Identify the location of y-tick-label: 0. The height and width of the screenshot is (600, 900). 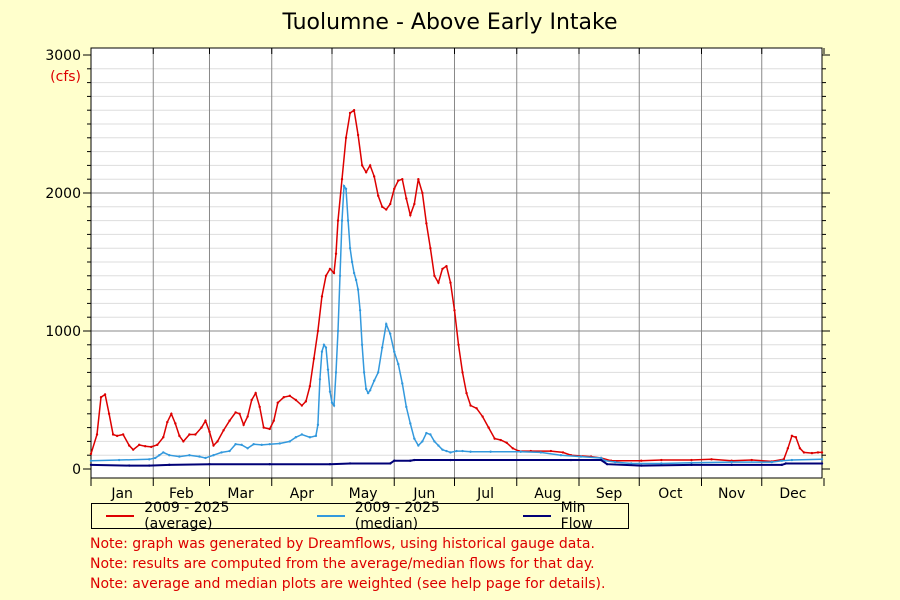
(76, 470).